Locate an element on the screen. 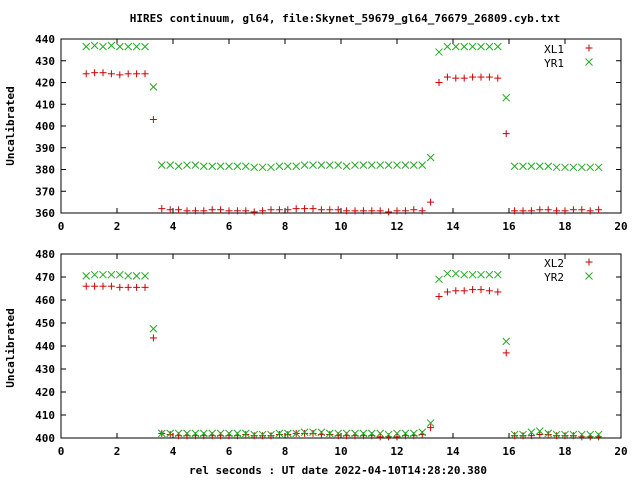 The height and width of the screenshot is (480, 640). top-x-tick-label: 14 is located at coordinates (453, 226).